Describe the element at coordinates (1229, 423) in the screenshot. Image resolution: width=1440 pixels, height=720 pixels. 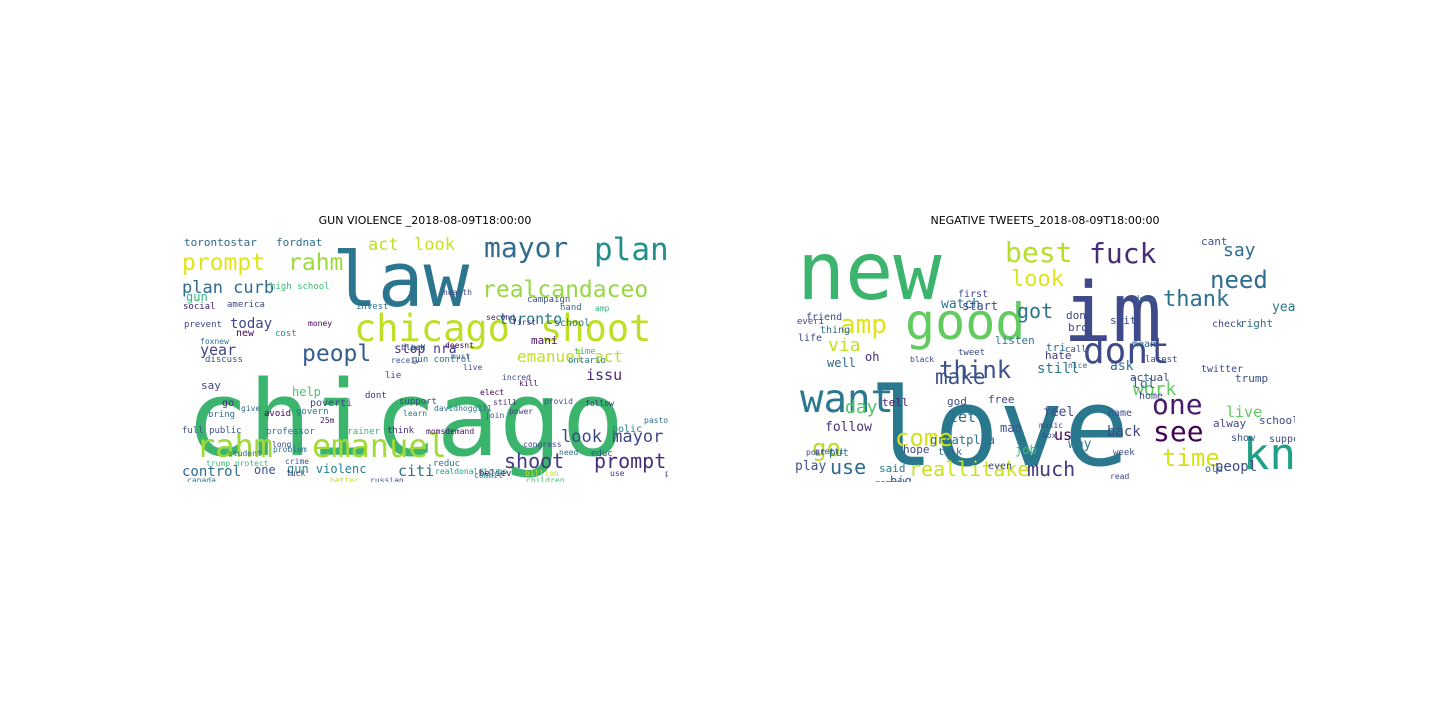
I see `right-word-65: alway` at that location.